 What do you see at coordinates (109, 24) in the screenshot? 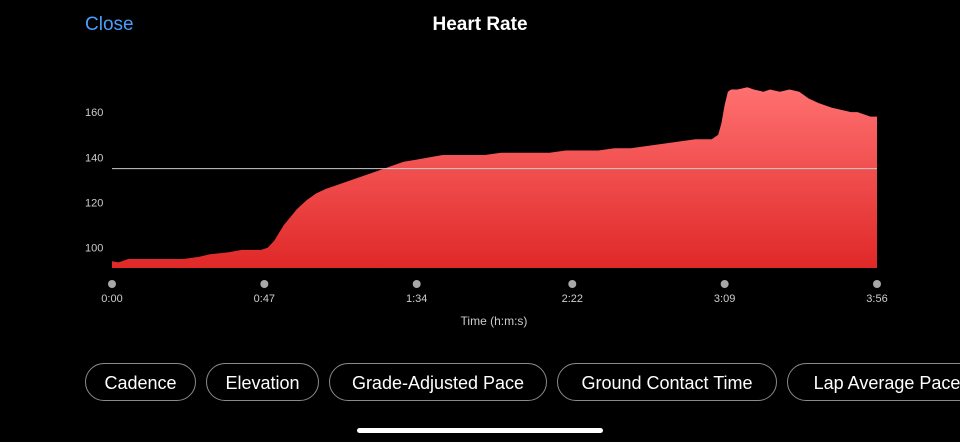
I see `close-button: Close` at bounding box center [109, 24].